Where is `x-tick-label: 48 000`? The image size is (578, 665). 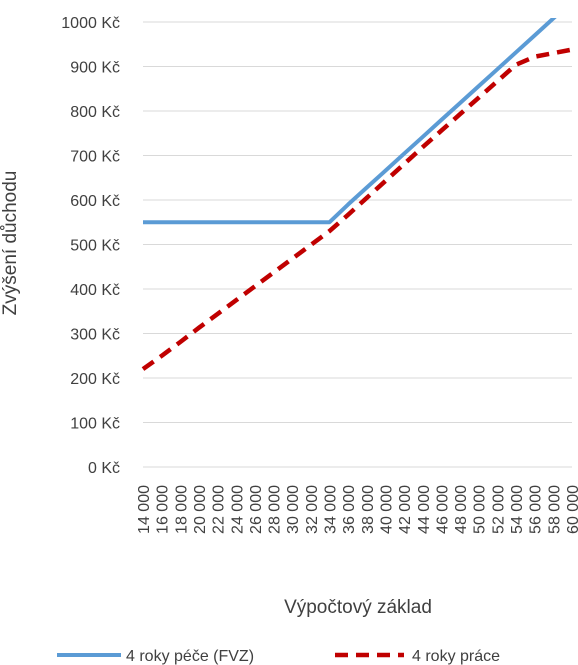 x-tick-label: 48 000 is located at coordinates (461, 509).